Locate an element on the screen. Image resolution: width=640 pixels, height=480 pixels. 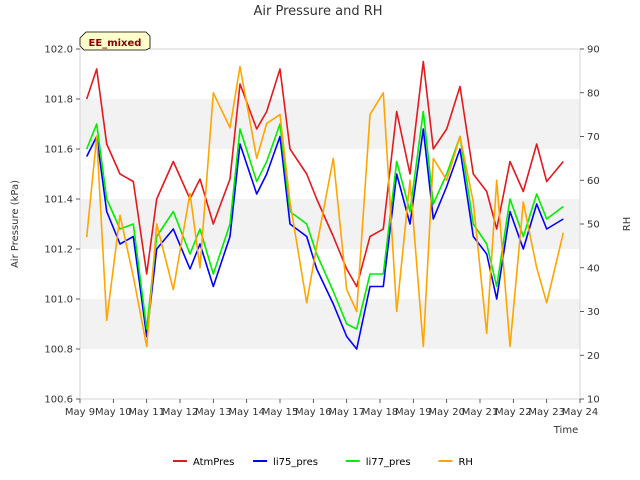
x-tick-label: May 13 is located at coordinates (213, 412).